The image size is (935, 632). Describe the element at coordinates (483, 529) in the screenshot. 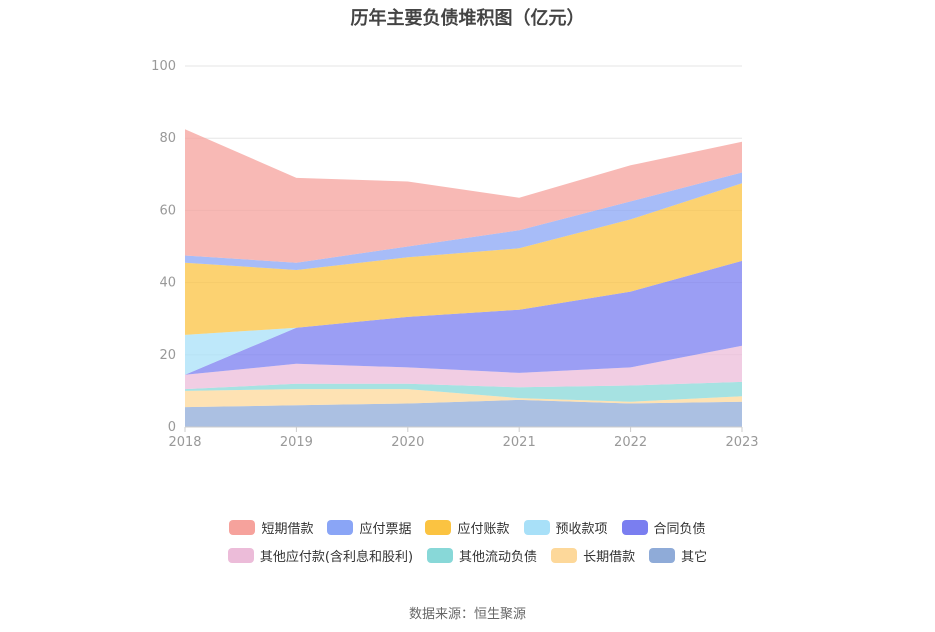

I see `legend-label: 应付账款` at that location.